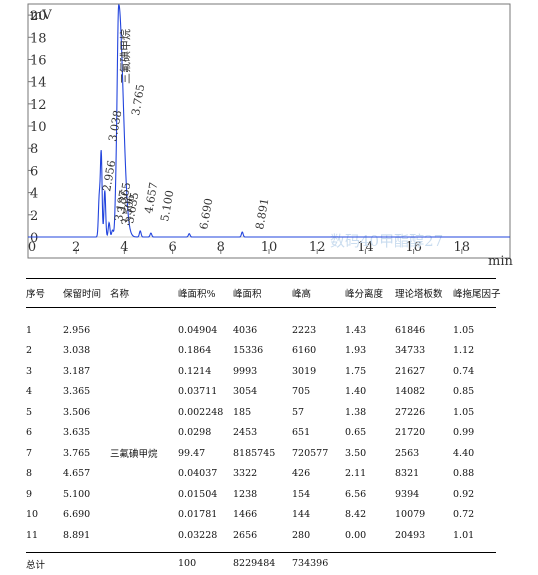 The image size is (538, 575). What do you see at coordinates (198, 494) in the screenshot?
I see `table-cell: 0.01504` at bounding box center [198, 494].